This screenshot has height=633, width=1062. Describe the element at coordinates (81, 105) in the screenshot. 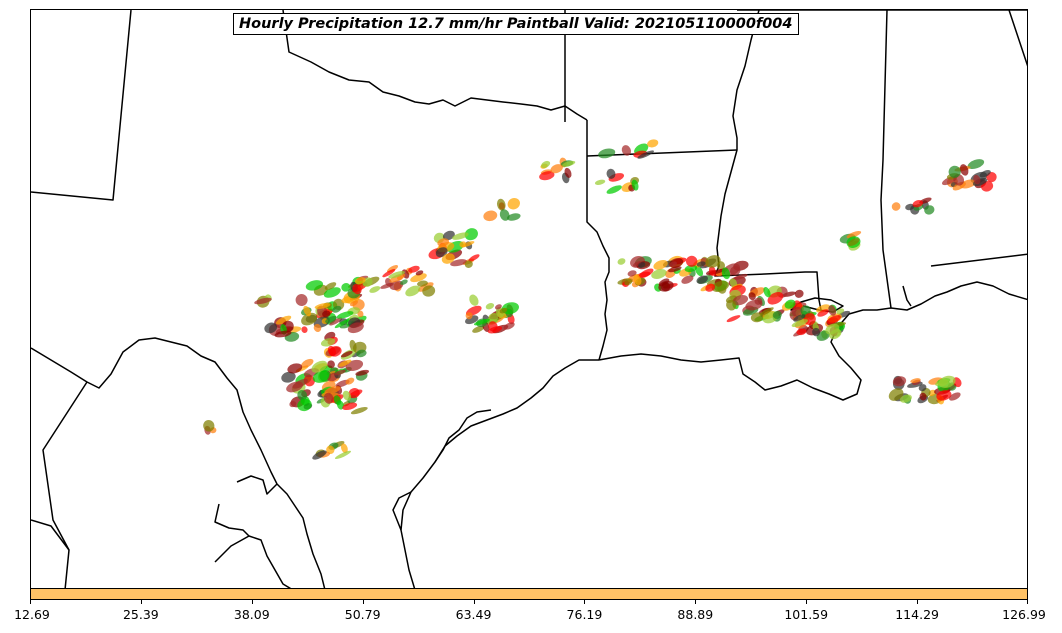

I see `boundary-nm-north` at that location.